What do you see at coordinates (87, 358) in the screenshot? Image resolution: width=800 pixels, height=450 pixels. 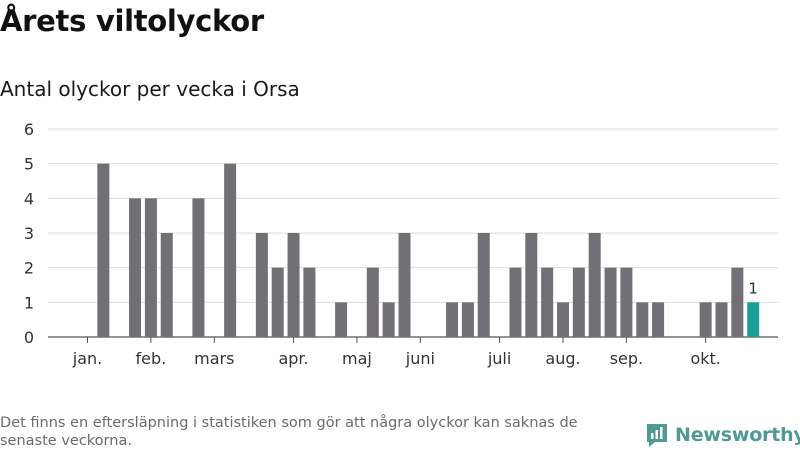 I see `x-tick-label: jan.` at bounding box center [87, 358].